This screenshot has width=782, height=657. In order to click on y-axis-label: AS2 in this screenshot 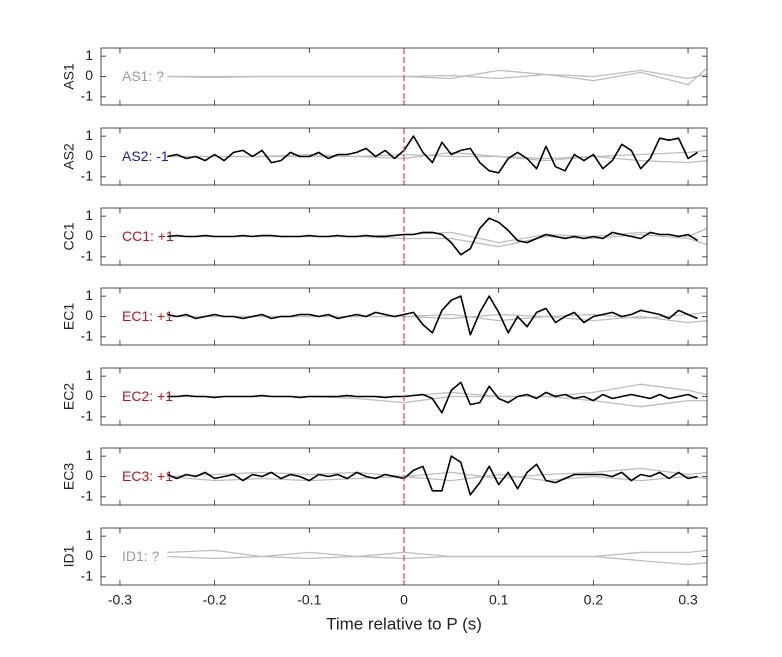, I will do `click(69, 156)`.